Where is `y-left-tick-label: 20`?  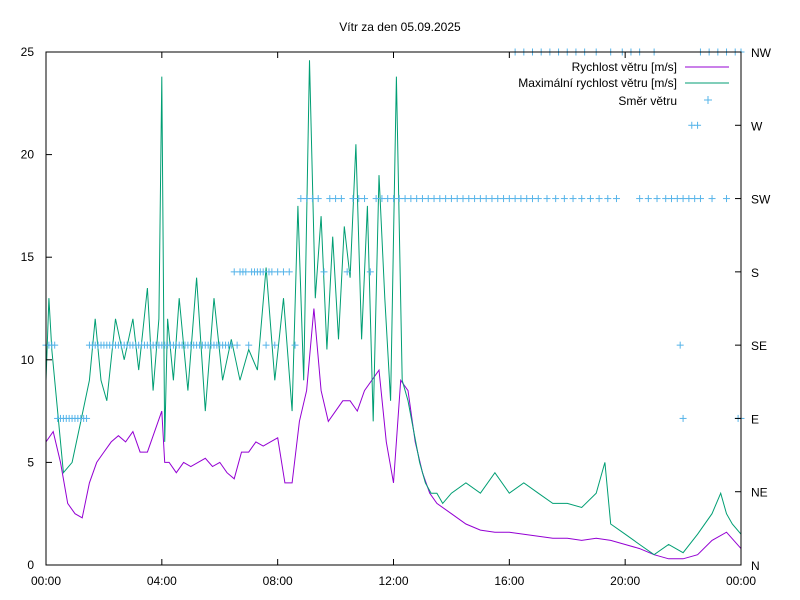
y-left-tick-label: 20 is located at coordinates (28, 155).